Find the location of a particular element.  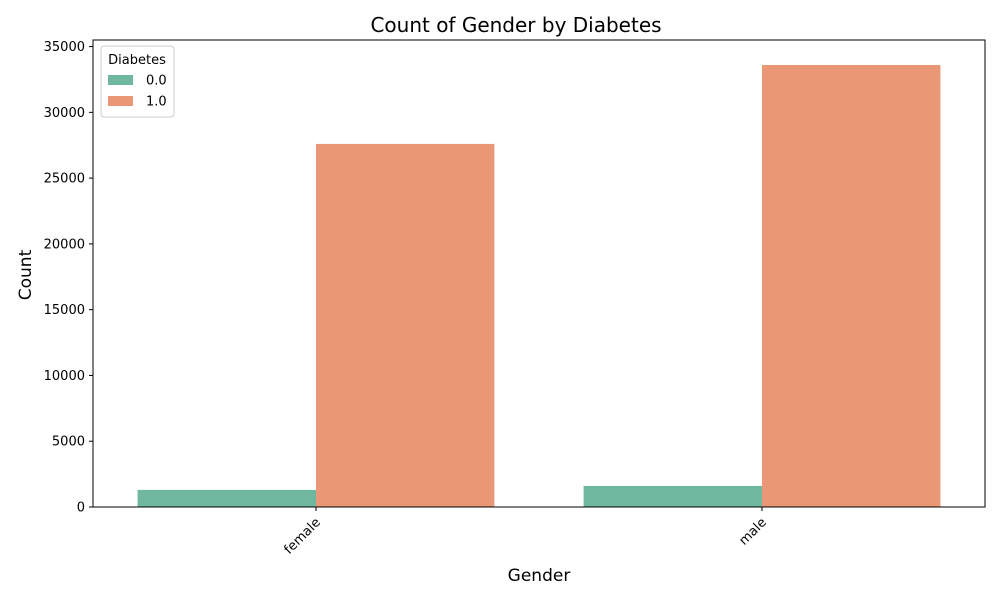

legend: Diabetes 0.0 1.0 is located at coordinates (137, 81).